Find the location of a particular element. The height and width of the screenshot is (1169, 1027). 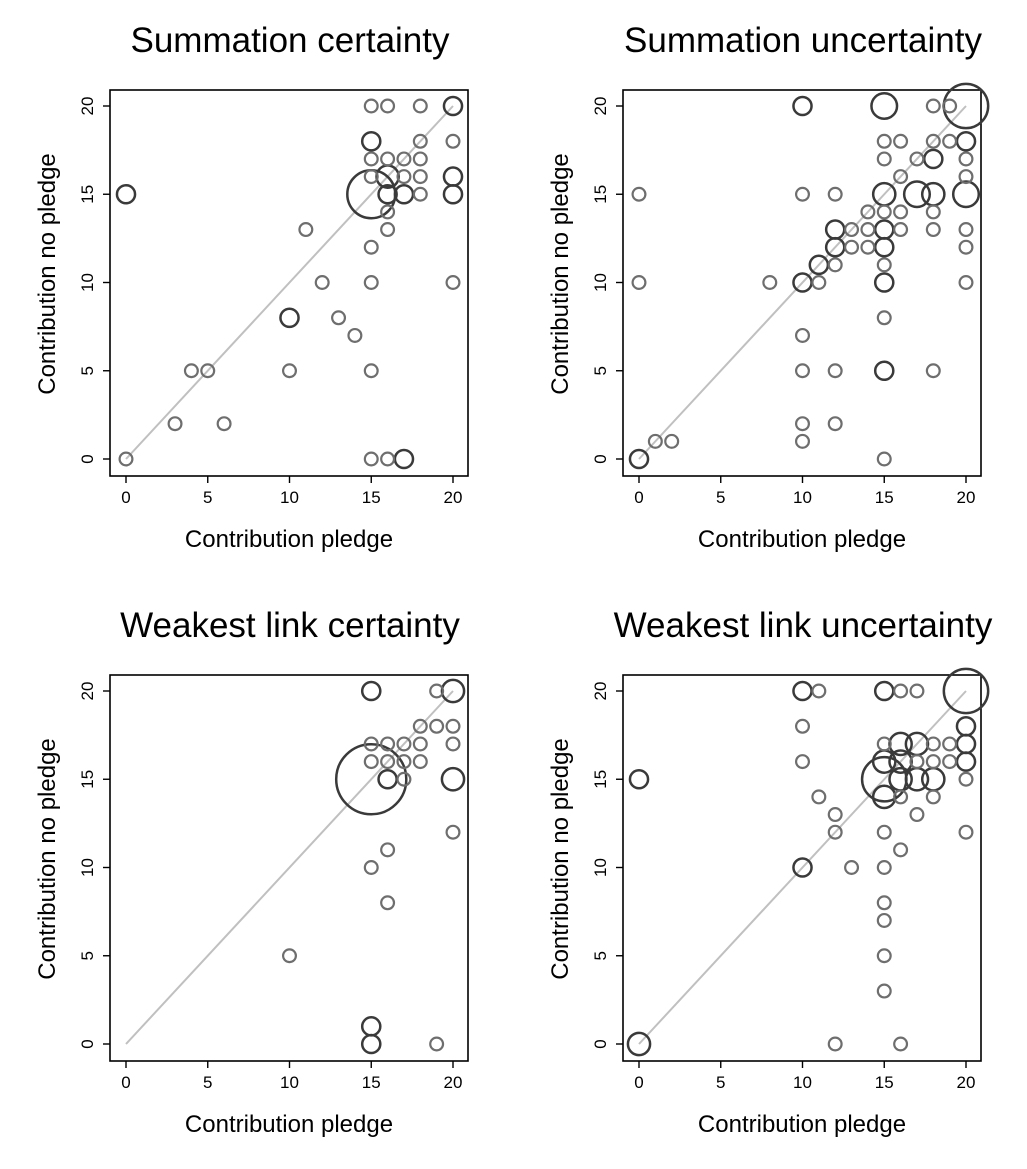

x-tick-label: 10 is located at coordinates (802, 497).